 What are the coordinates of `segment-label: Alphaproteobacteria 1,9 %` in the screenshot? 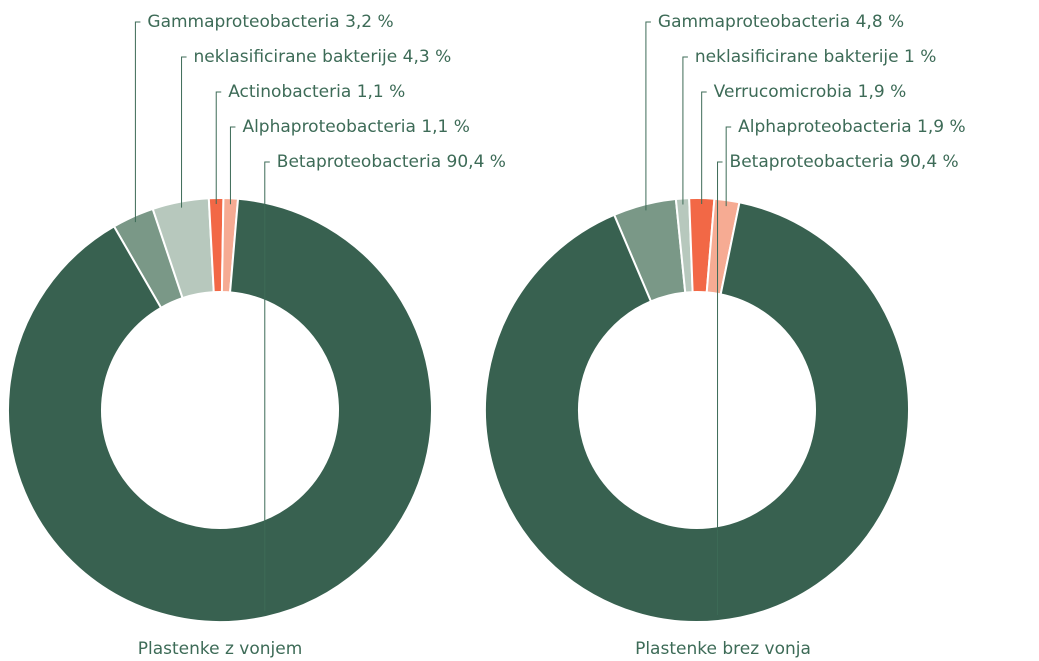 It's located at (851, 127).